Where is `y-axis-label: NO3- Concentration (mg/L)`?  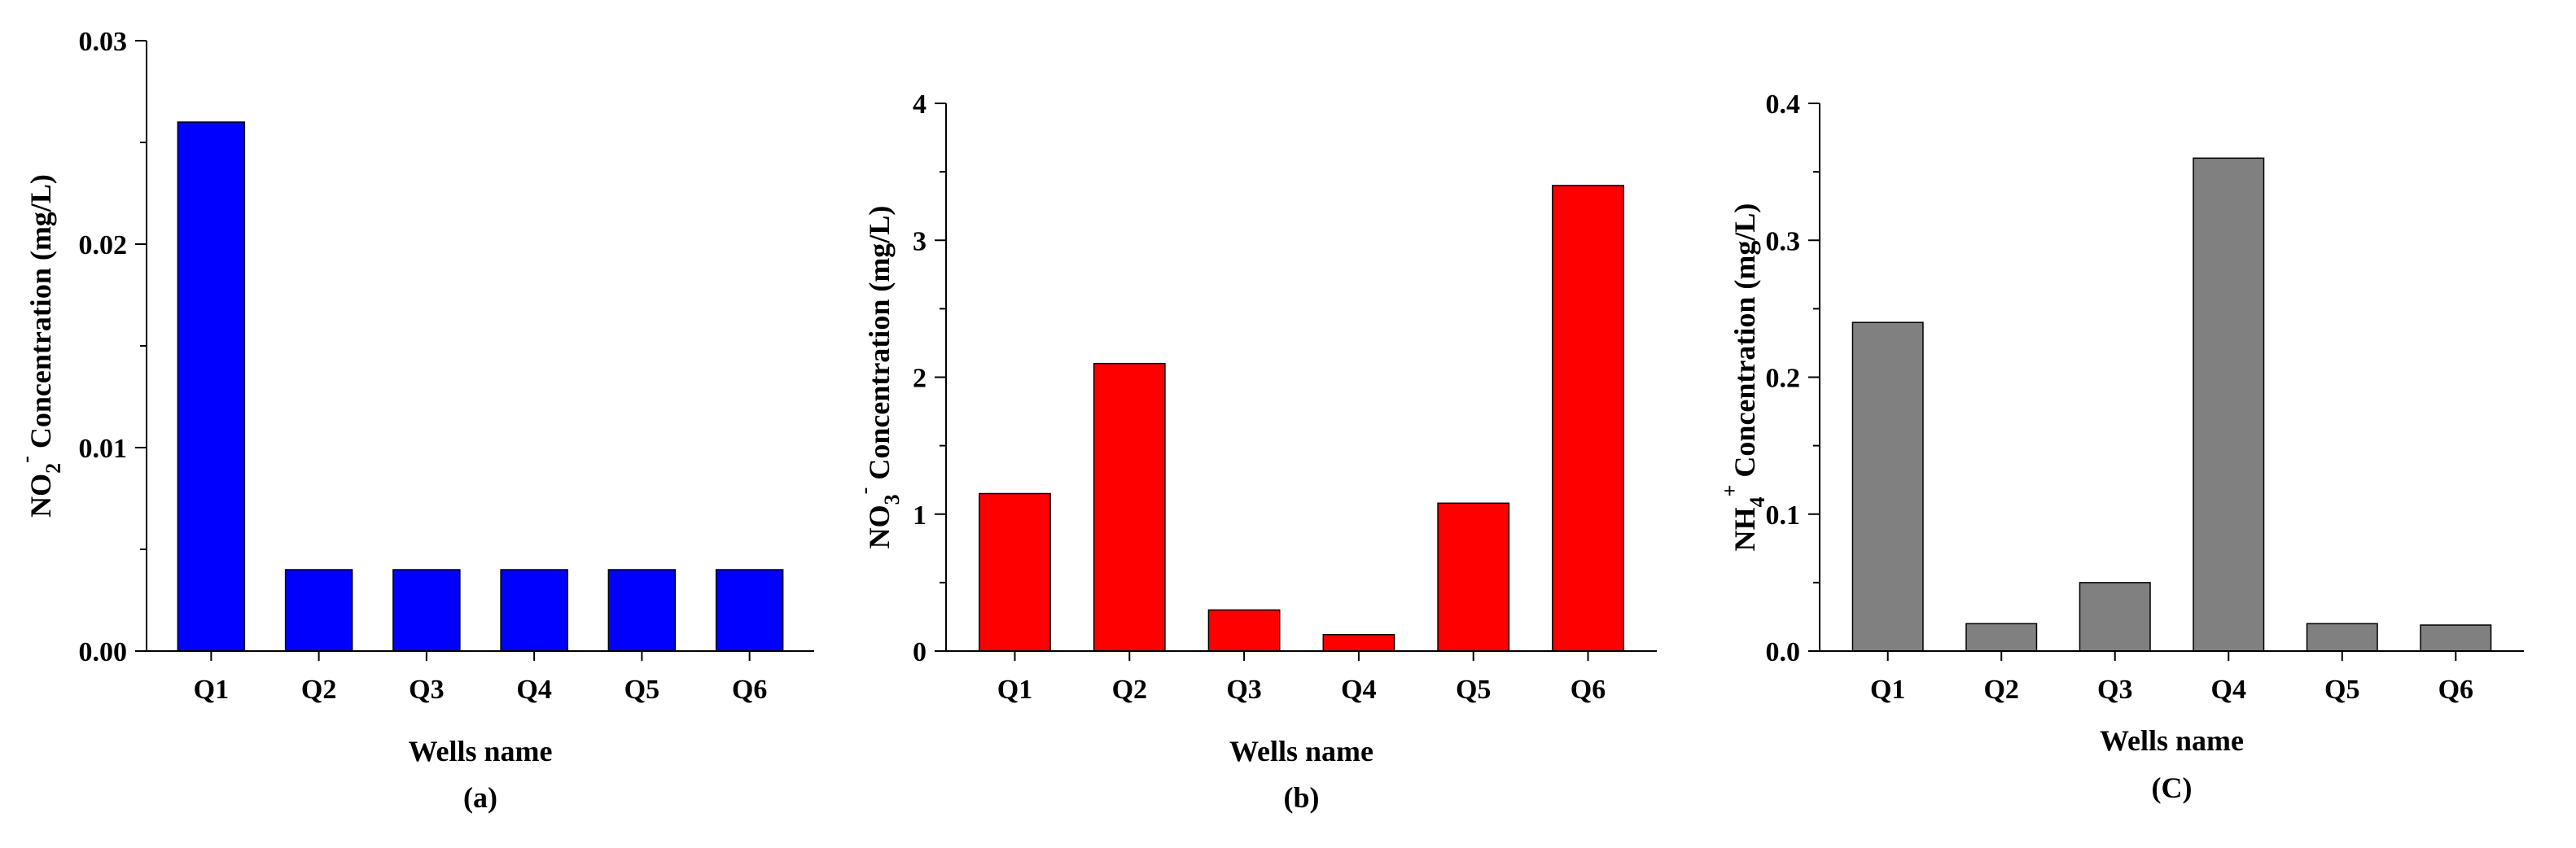 y-axis-label: NO3- Concentration (mg/L) is located at coordinates (878, 378).